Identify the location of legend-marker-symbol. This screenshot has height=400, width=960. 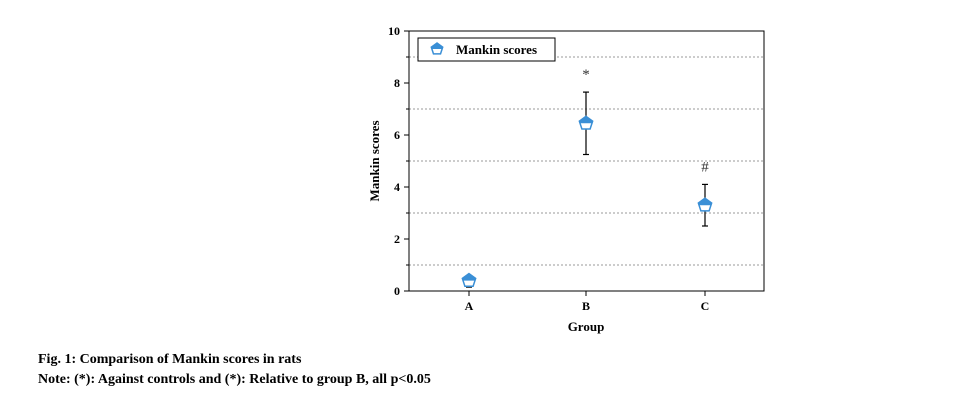
(437, 48).